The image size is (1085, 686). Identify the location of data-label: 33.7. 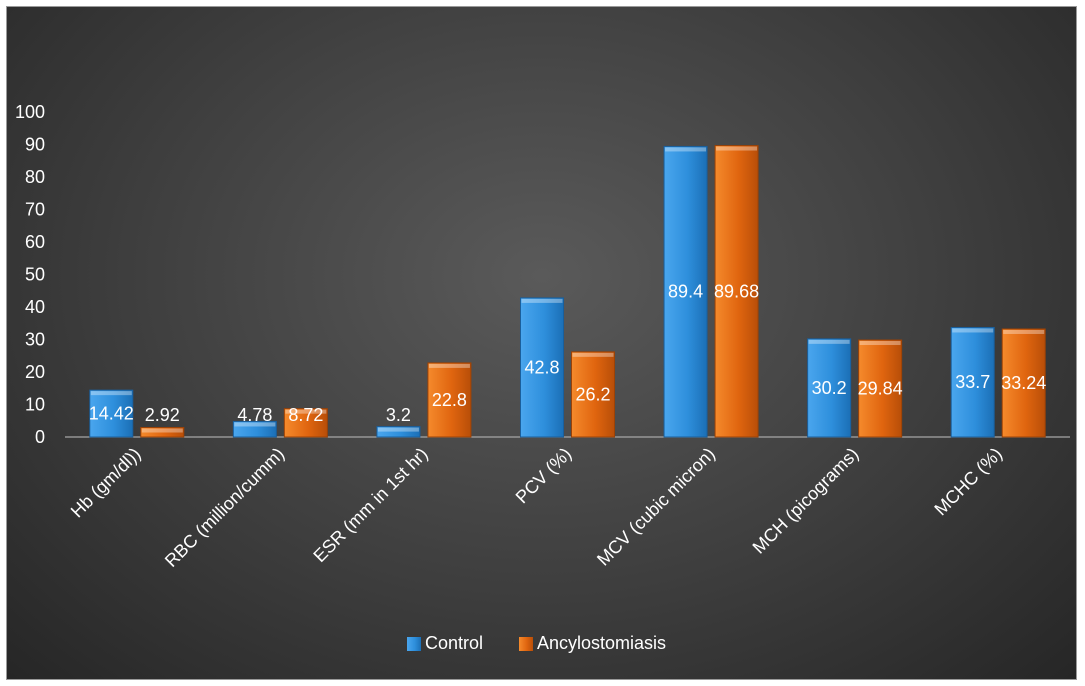
(972, 382).